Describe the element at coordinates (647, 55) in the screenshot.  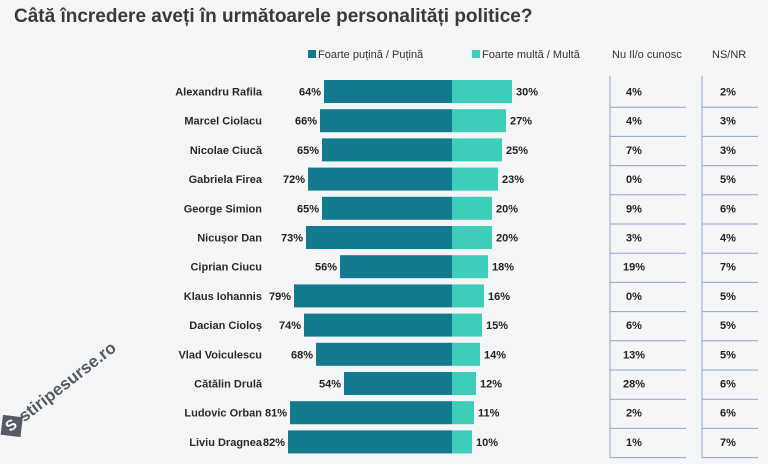
I see `column-header-unknown: Nu Il/o cunosc` at that location.